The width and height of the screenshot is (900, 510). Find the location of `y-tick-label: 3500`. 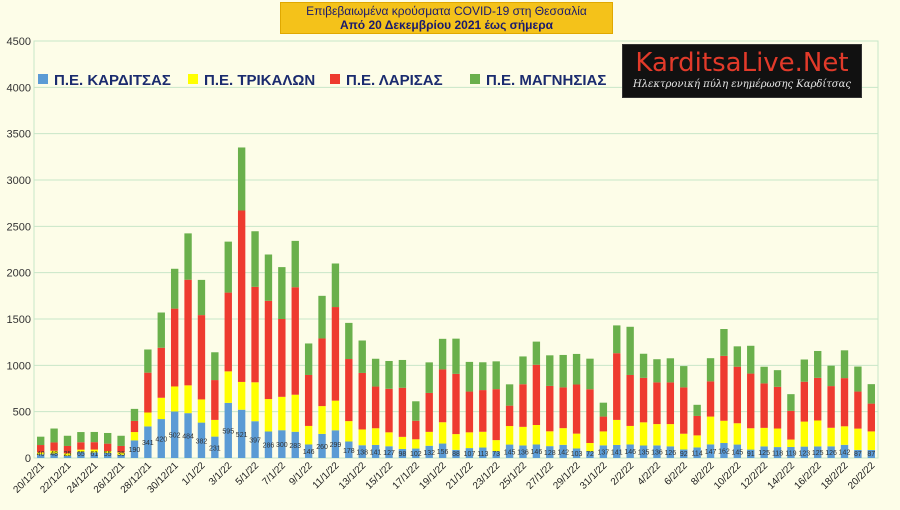

y-tick-label: 3500 is located at coordinates (19, 135).